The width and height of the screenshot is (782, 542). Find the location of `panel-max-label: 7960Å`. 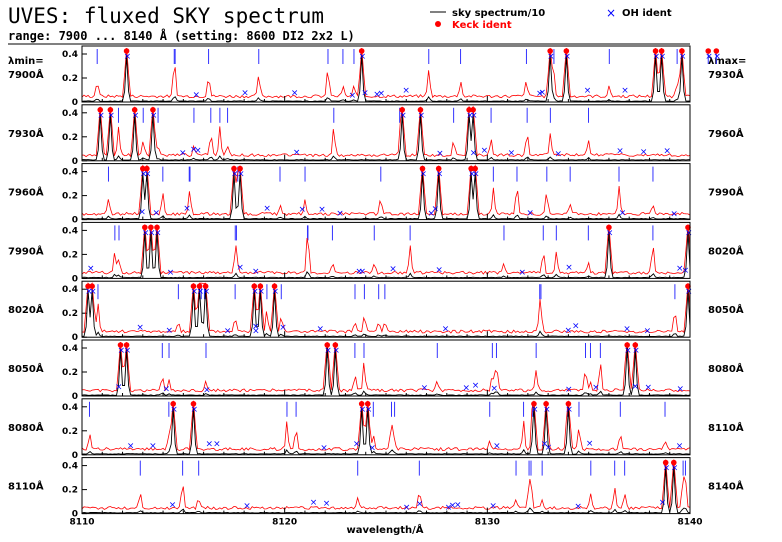

panel-max-label: 7960Å is located at coordinates (726, 133).